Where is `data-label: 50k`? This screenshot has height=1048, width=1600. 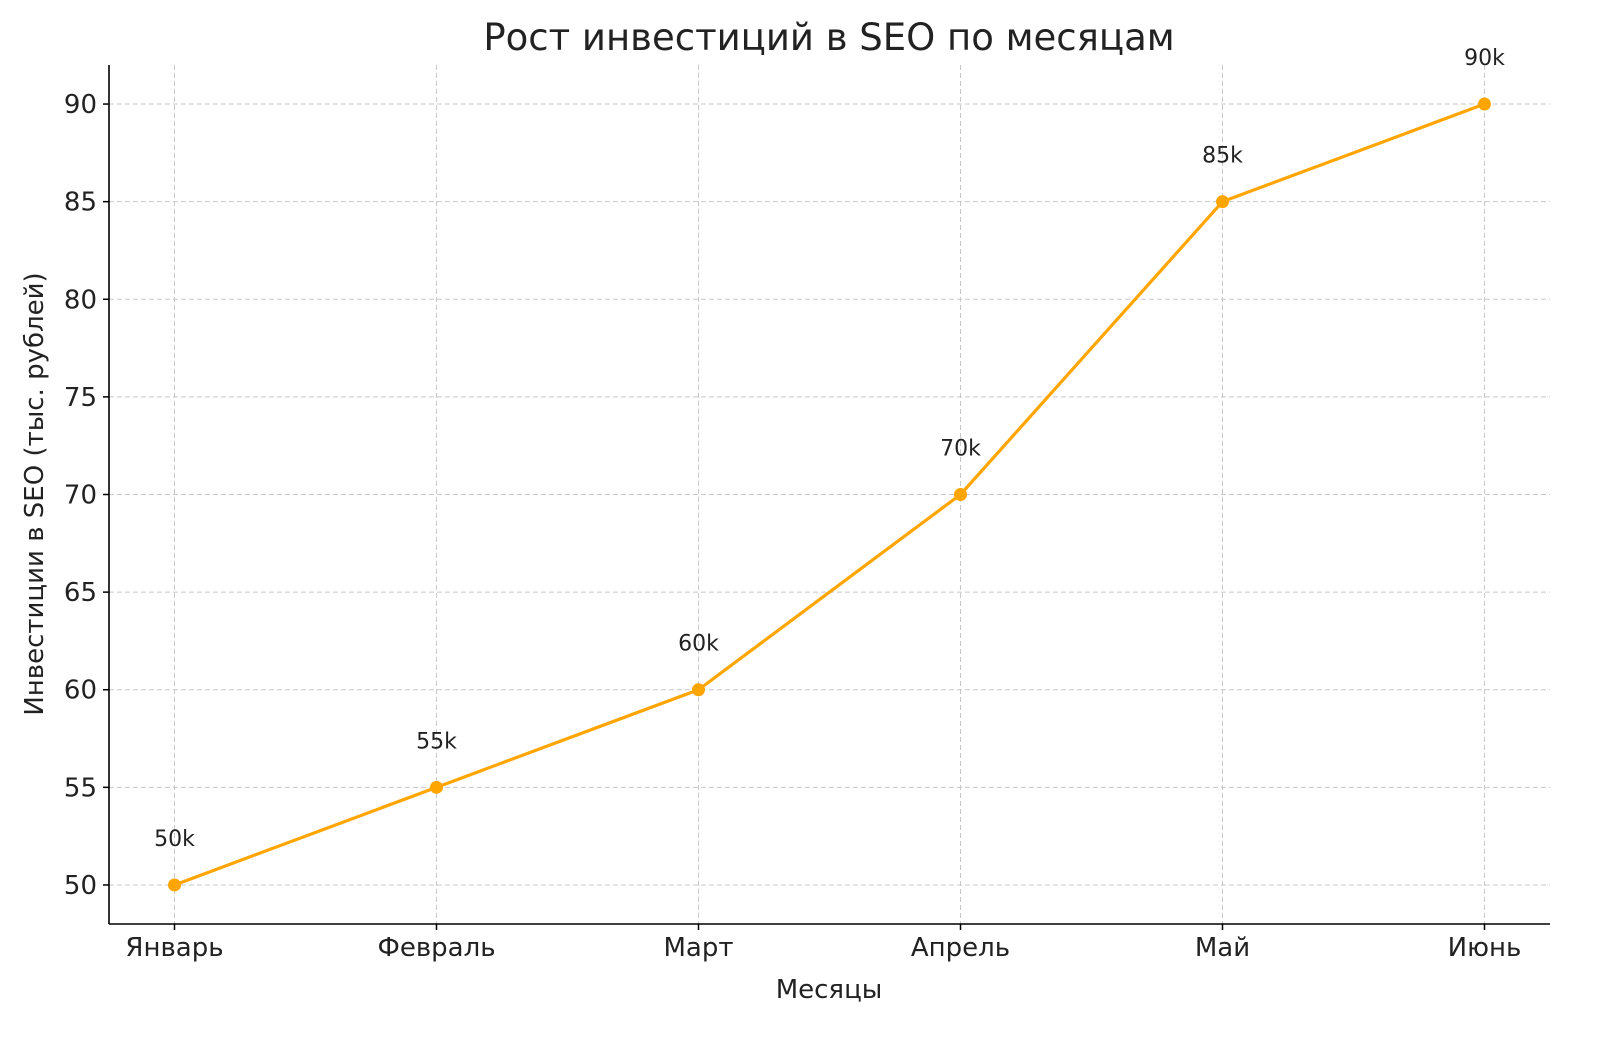
data-label: 50k is located at coordinates (174, 839).